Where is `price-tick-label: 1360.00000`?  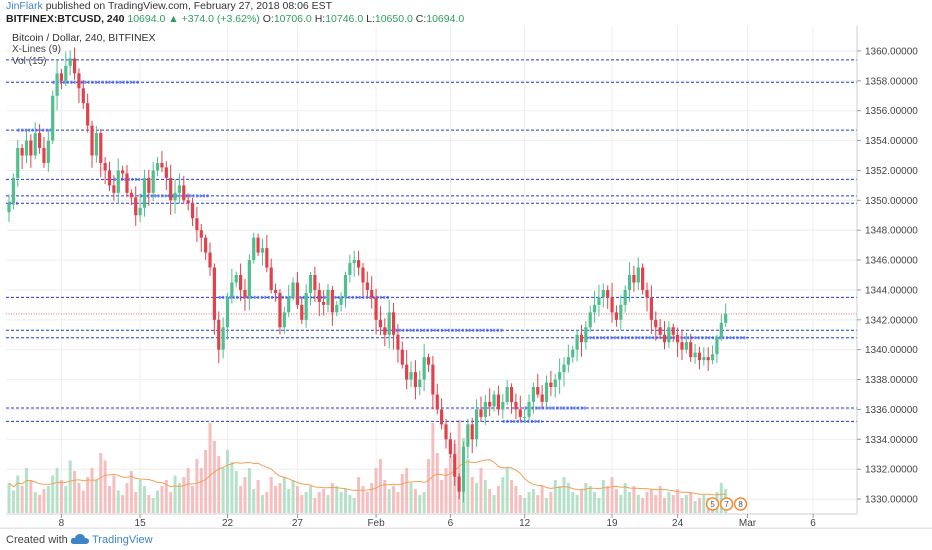 price-tick-label: 1360.00000 is located at coordinates (891, 51).